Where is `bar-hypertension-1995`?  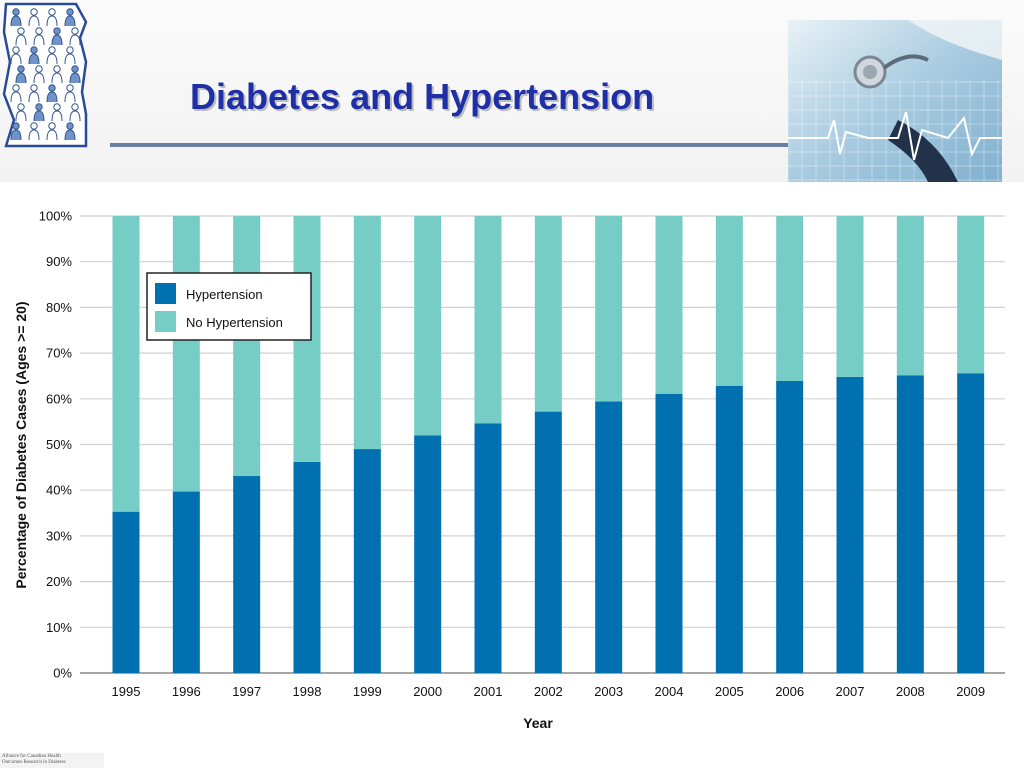 bar-hypertension-1995 is located at coordinates (126, 592).